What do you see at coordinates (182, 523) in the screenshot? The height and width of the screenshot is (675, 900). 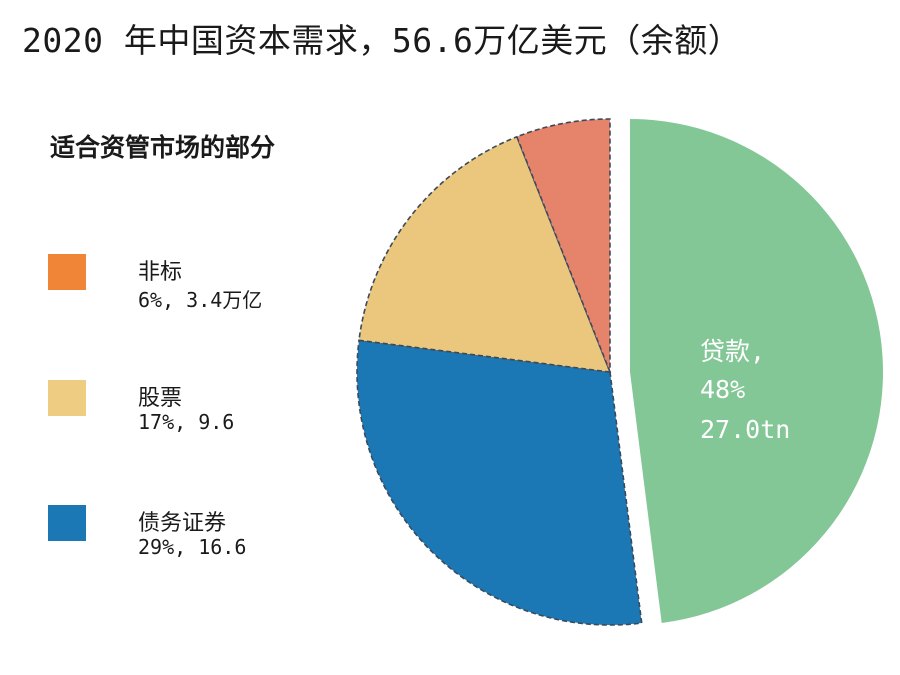 I see `legend-label-debt-securities: 债务证券` at bounding box center [182, 523].